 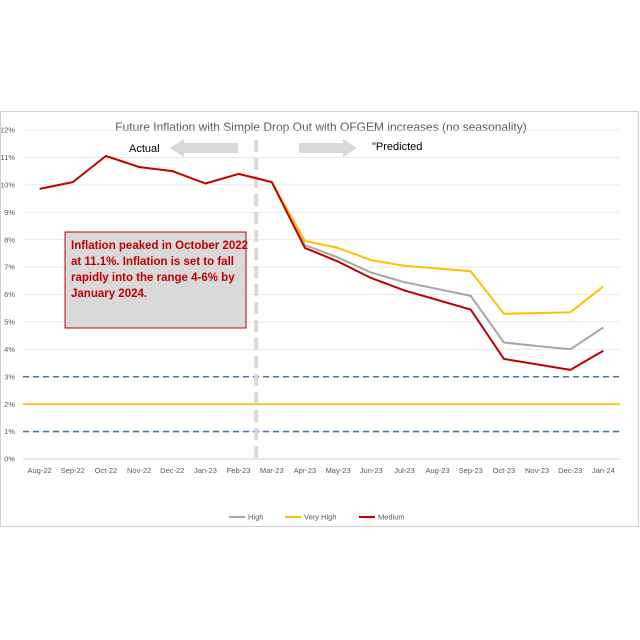 I want to click on y-tick-label: 1%, so click(x=9, y=431).